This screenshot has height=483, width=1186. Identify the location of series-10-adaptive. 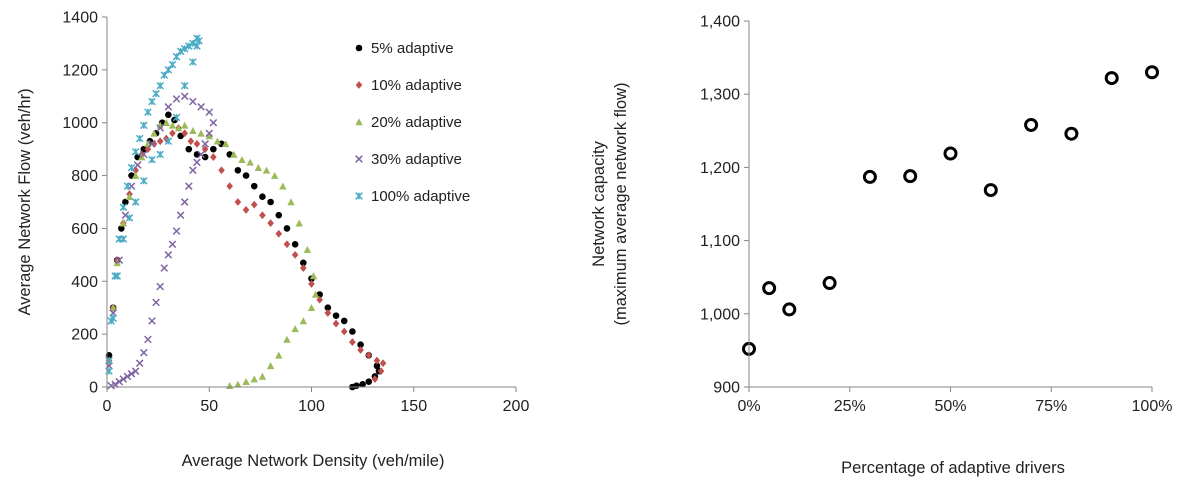
(246, 253).